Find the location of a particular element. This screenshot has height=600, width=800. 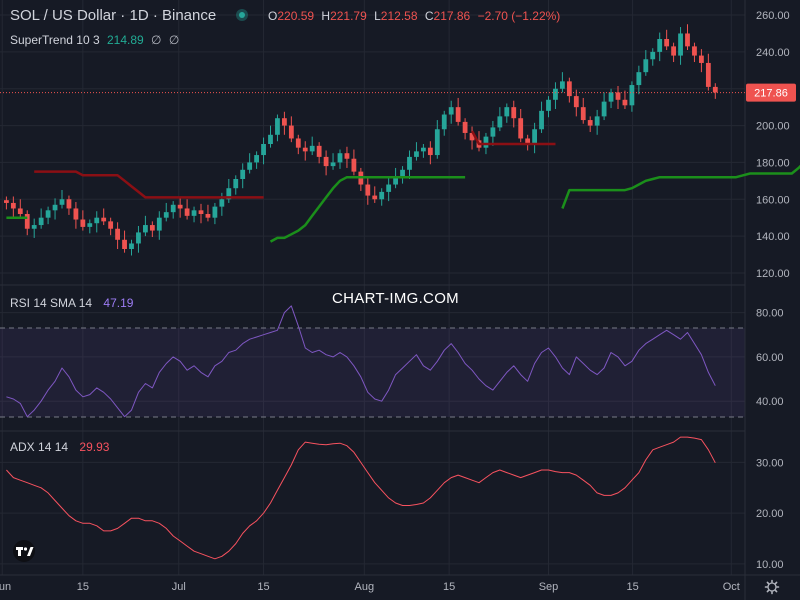

last-price-label: 217.86 is located at coordinates (771, 94).